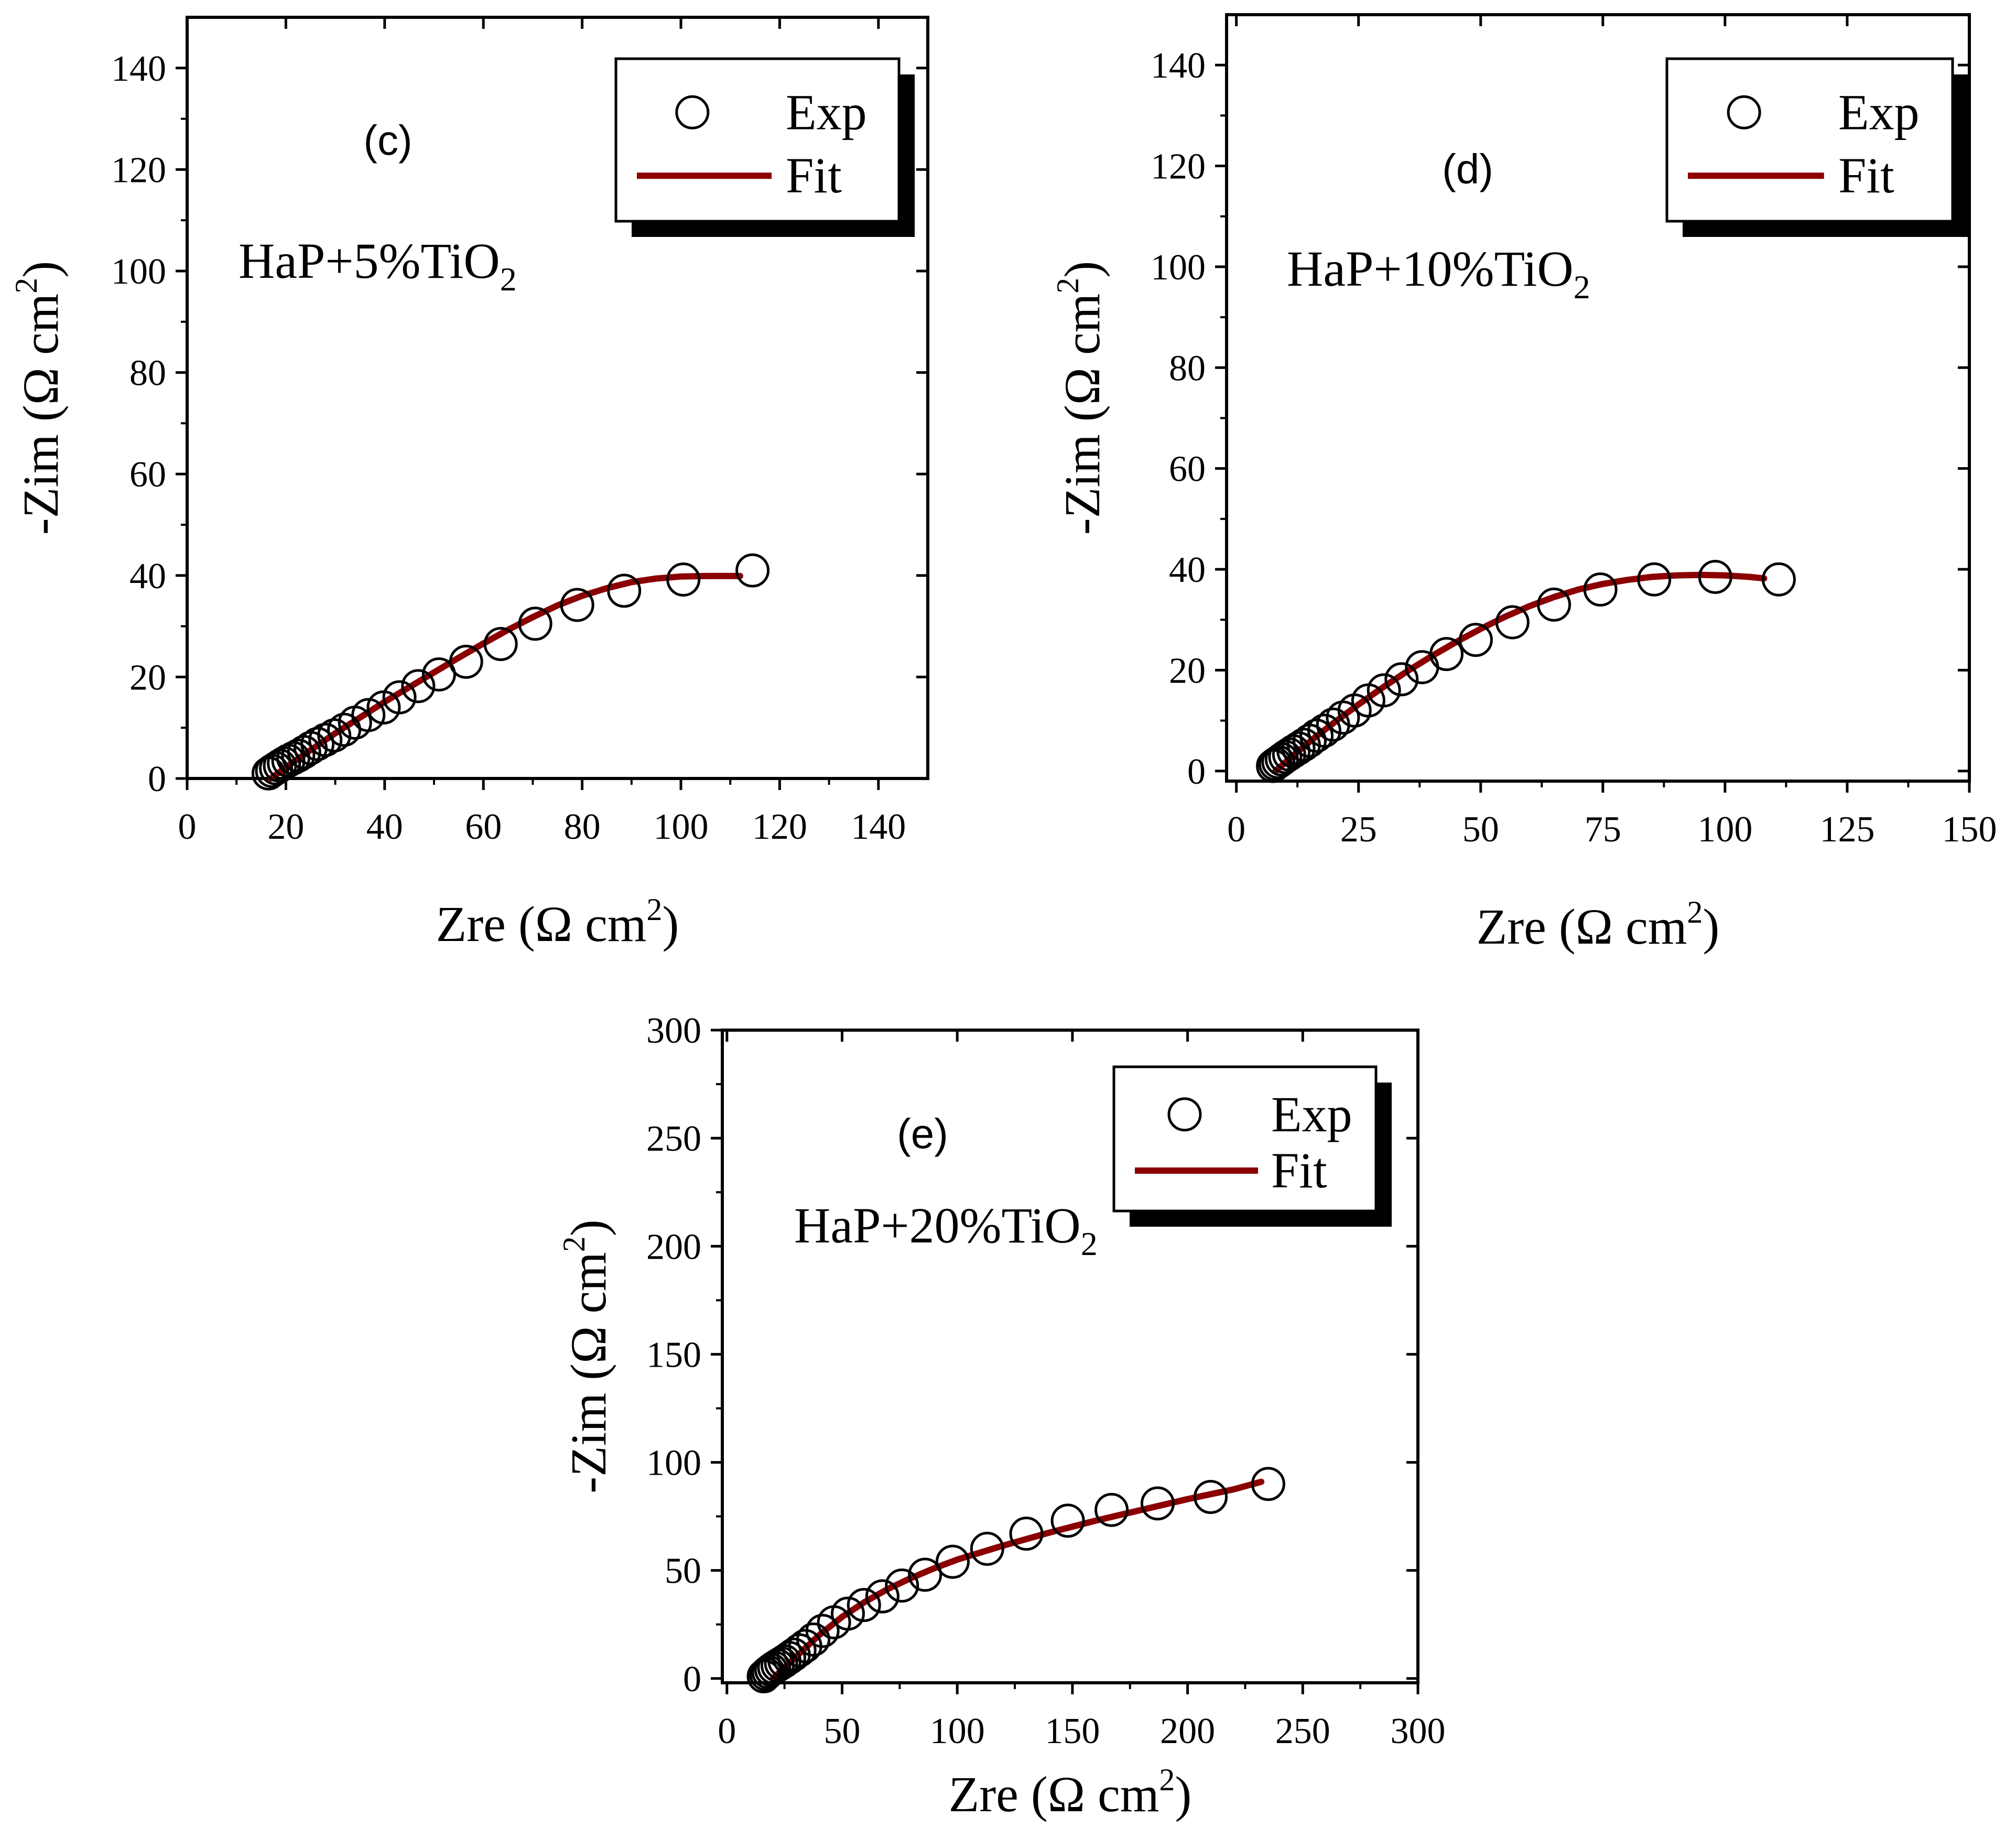 This screenshot has height=1828, width=2016. What do you see at coordinates (673, 1031) in the screenshot?
I see `y-tick-label: 300` at bounding box center [673, 1031].